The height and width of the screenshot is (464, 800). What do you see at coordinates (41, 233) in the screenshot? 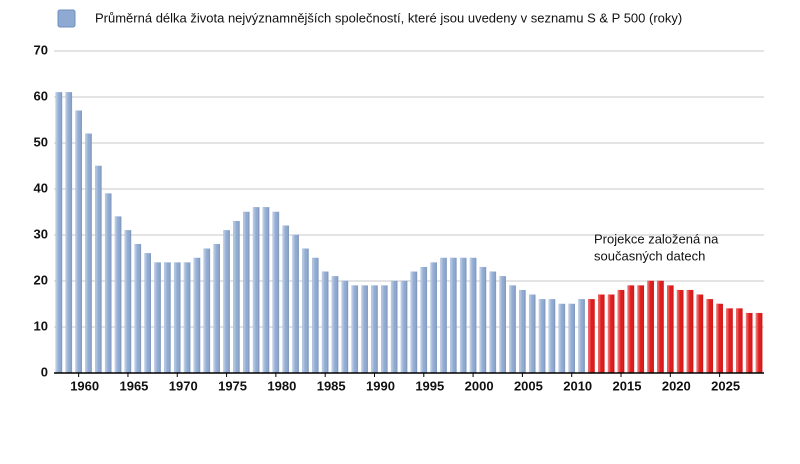
I see `y-tick-label: 30` at bounding box center [41, 233].